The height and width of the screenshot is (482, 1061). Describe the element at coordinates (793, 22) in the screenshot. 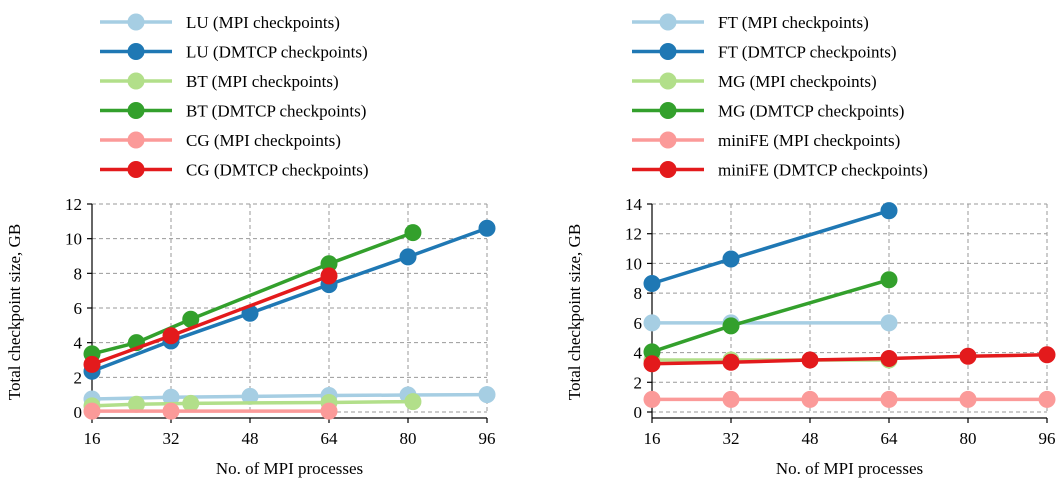

I see `legend-label: FT (MPI checkpoints)` at that location.